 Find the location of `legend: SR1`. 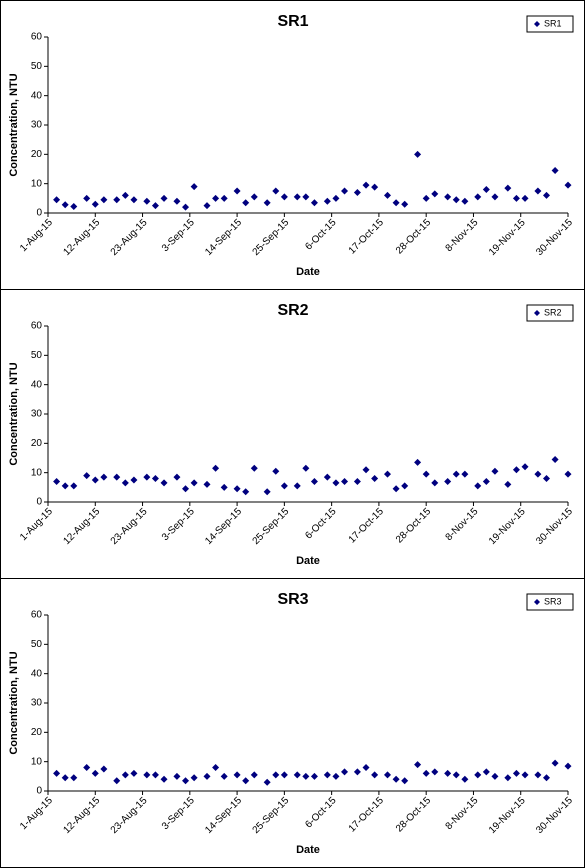

legend: SR1 is located at coordinates (550, 24).